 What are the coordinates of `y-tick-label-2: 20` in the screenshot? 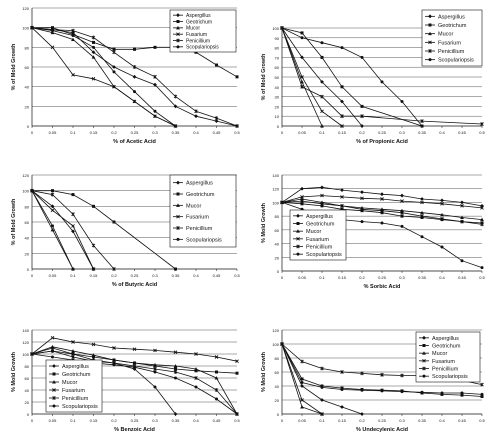 It's located at (277, 106).